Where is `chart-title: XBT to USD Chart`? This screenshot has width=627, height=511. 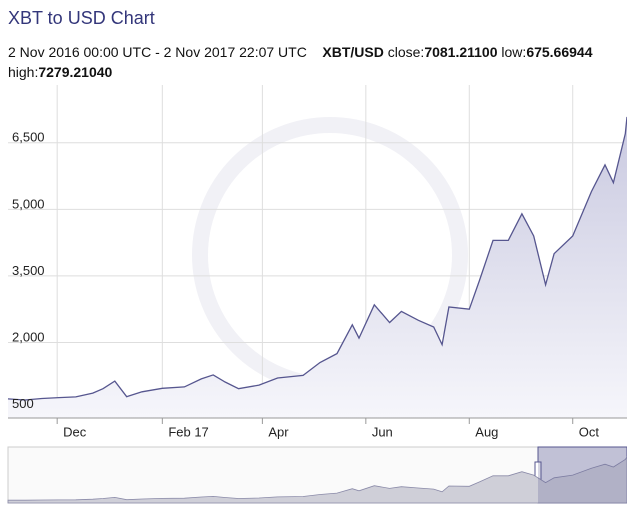 chart-title: XBT to USD Chart is located at coordinates (81, 18).